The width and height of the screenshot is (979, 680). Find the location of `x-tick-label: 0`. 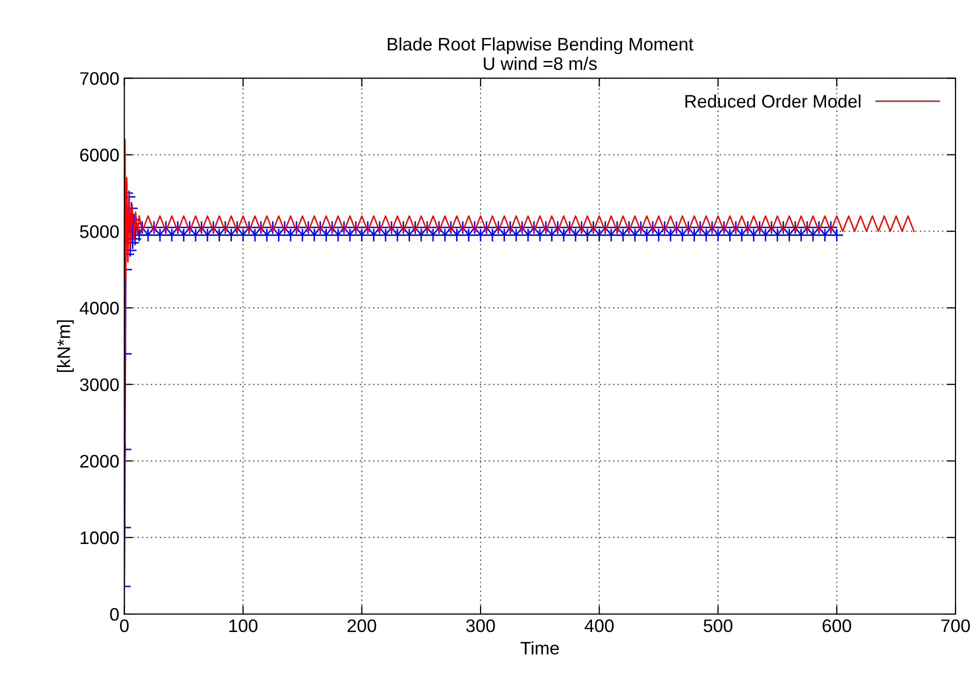

x-tick-label: 0 is located at coordinates (124, 625).